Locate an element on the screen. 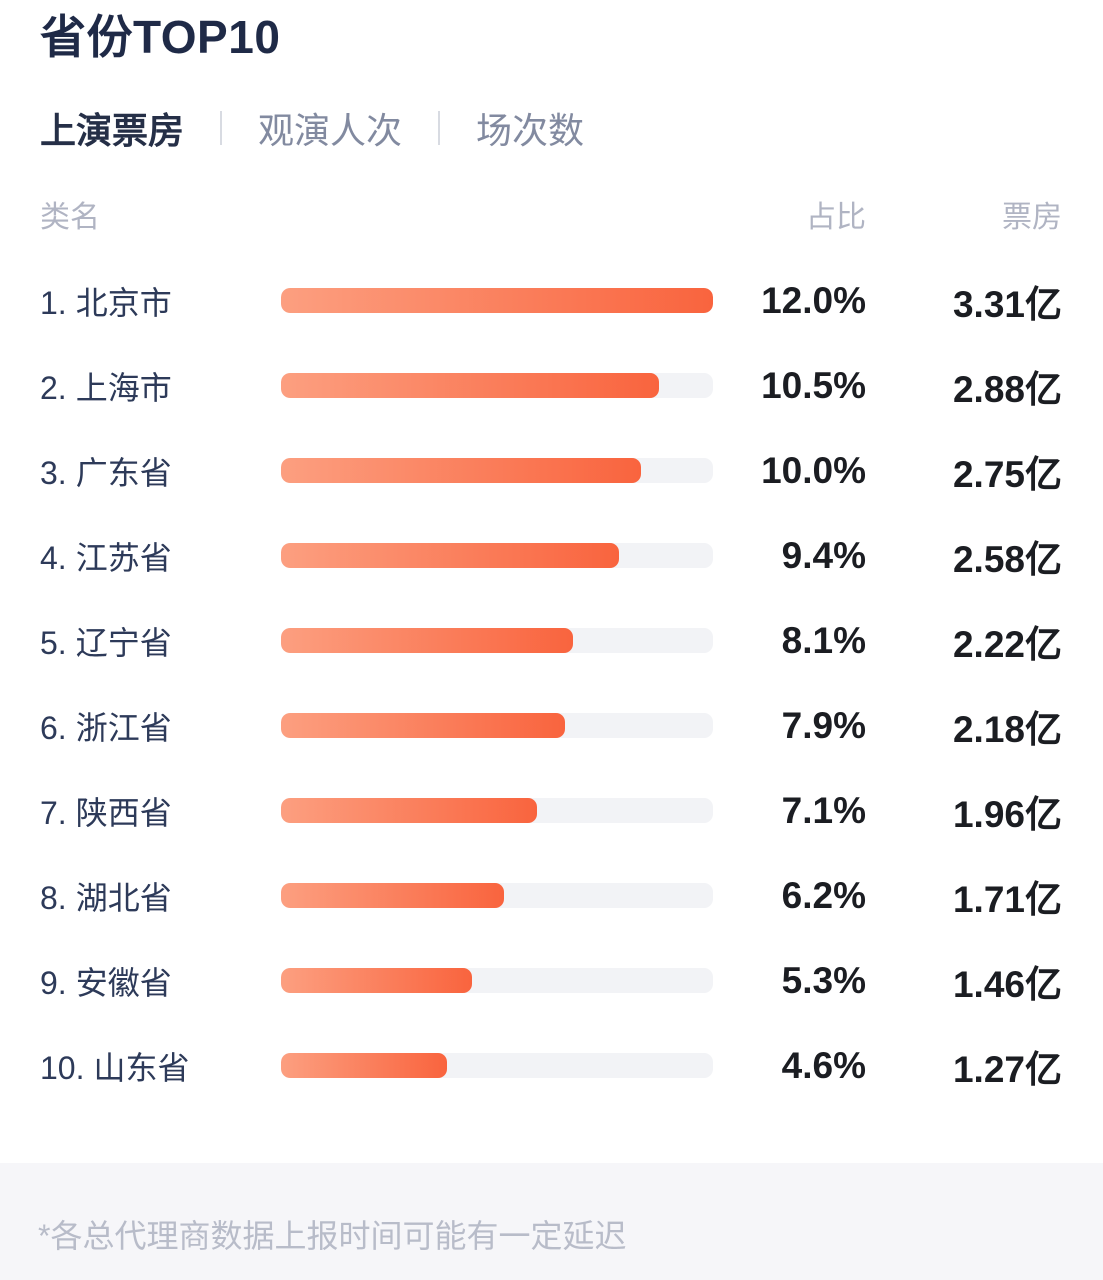 This screenshot has width=1103, height=1280. boxoffice-value: 2.88亿 is located at coordinates (1007, 389).